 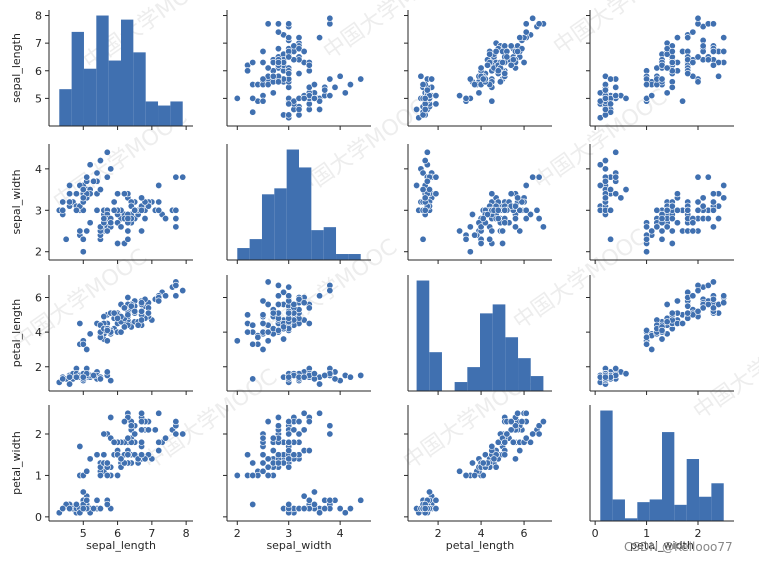 What do you see at coordinates (38, 475) in the screenshot?
I see `y-tick-label: 1` at bounding box center [38, 475].